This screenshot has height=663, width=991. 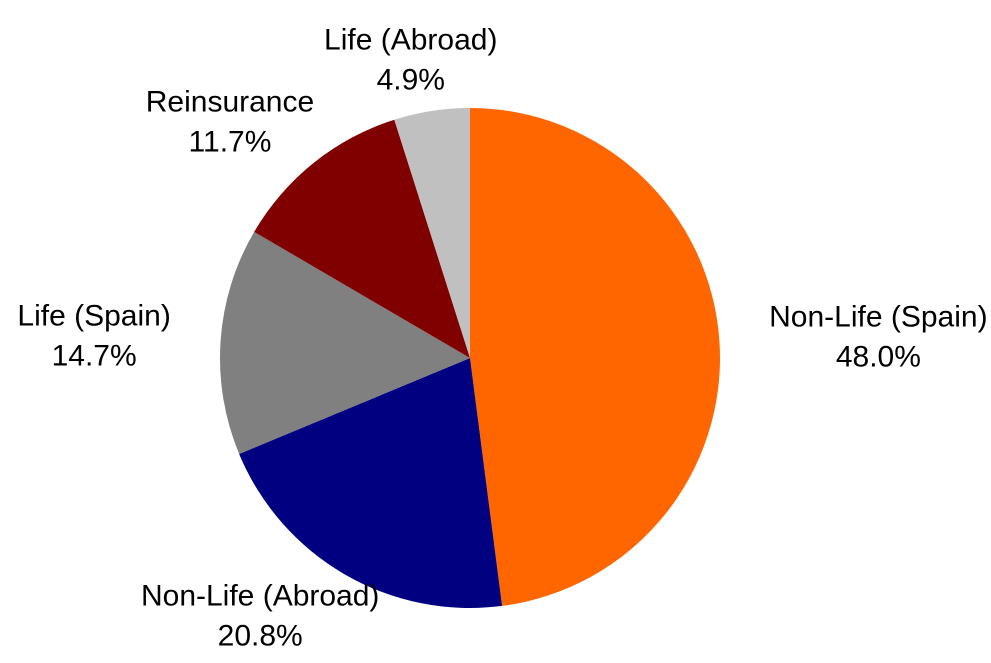 I want to click on slice-label: Non-Life (Spain), so click(x=878, y=317).